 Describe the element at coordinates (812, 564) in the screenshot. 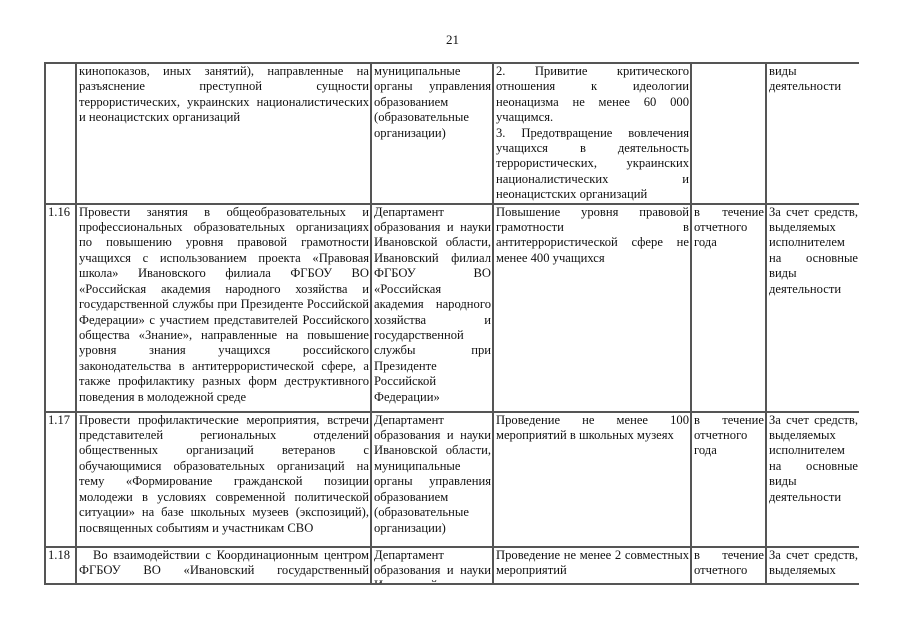

I see `funding-cell: За счет средств, выделяемых исполнителем` at that location.